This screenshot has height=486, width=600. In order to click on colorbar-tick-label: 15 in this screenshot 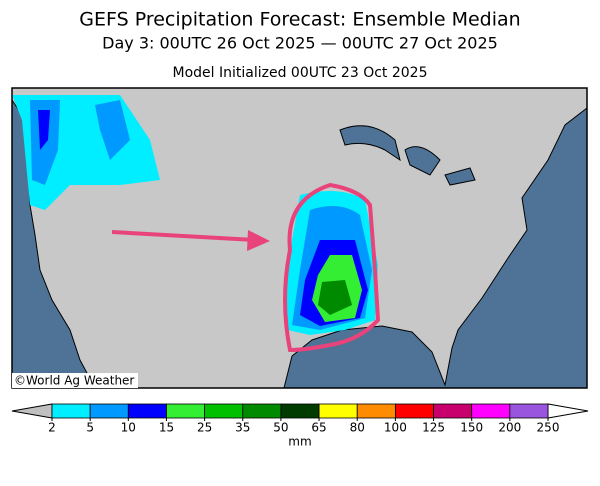, I will do `click(166, 428)`.